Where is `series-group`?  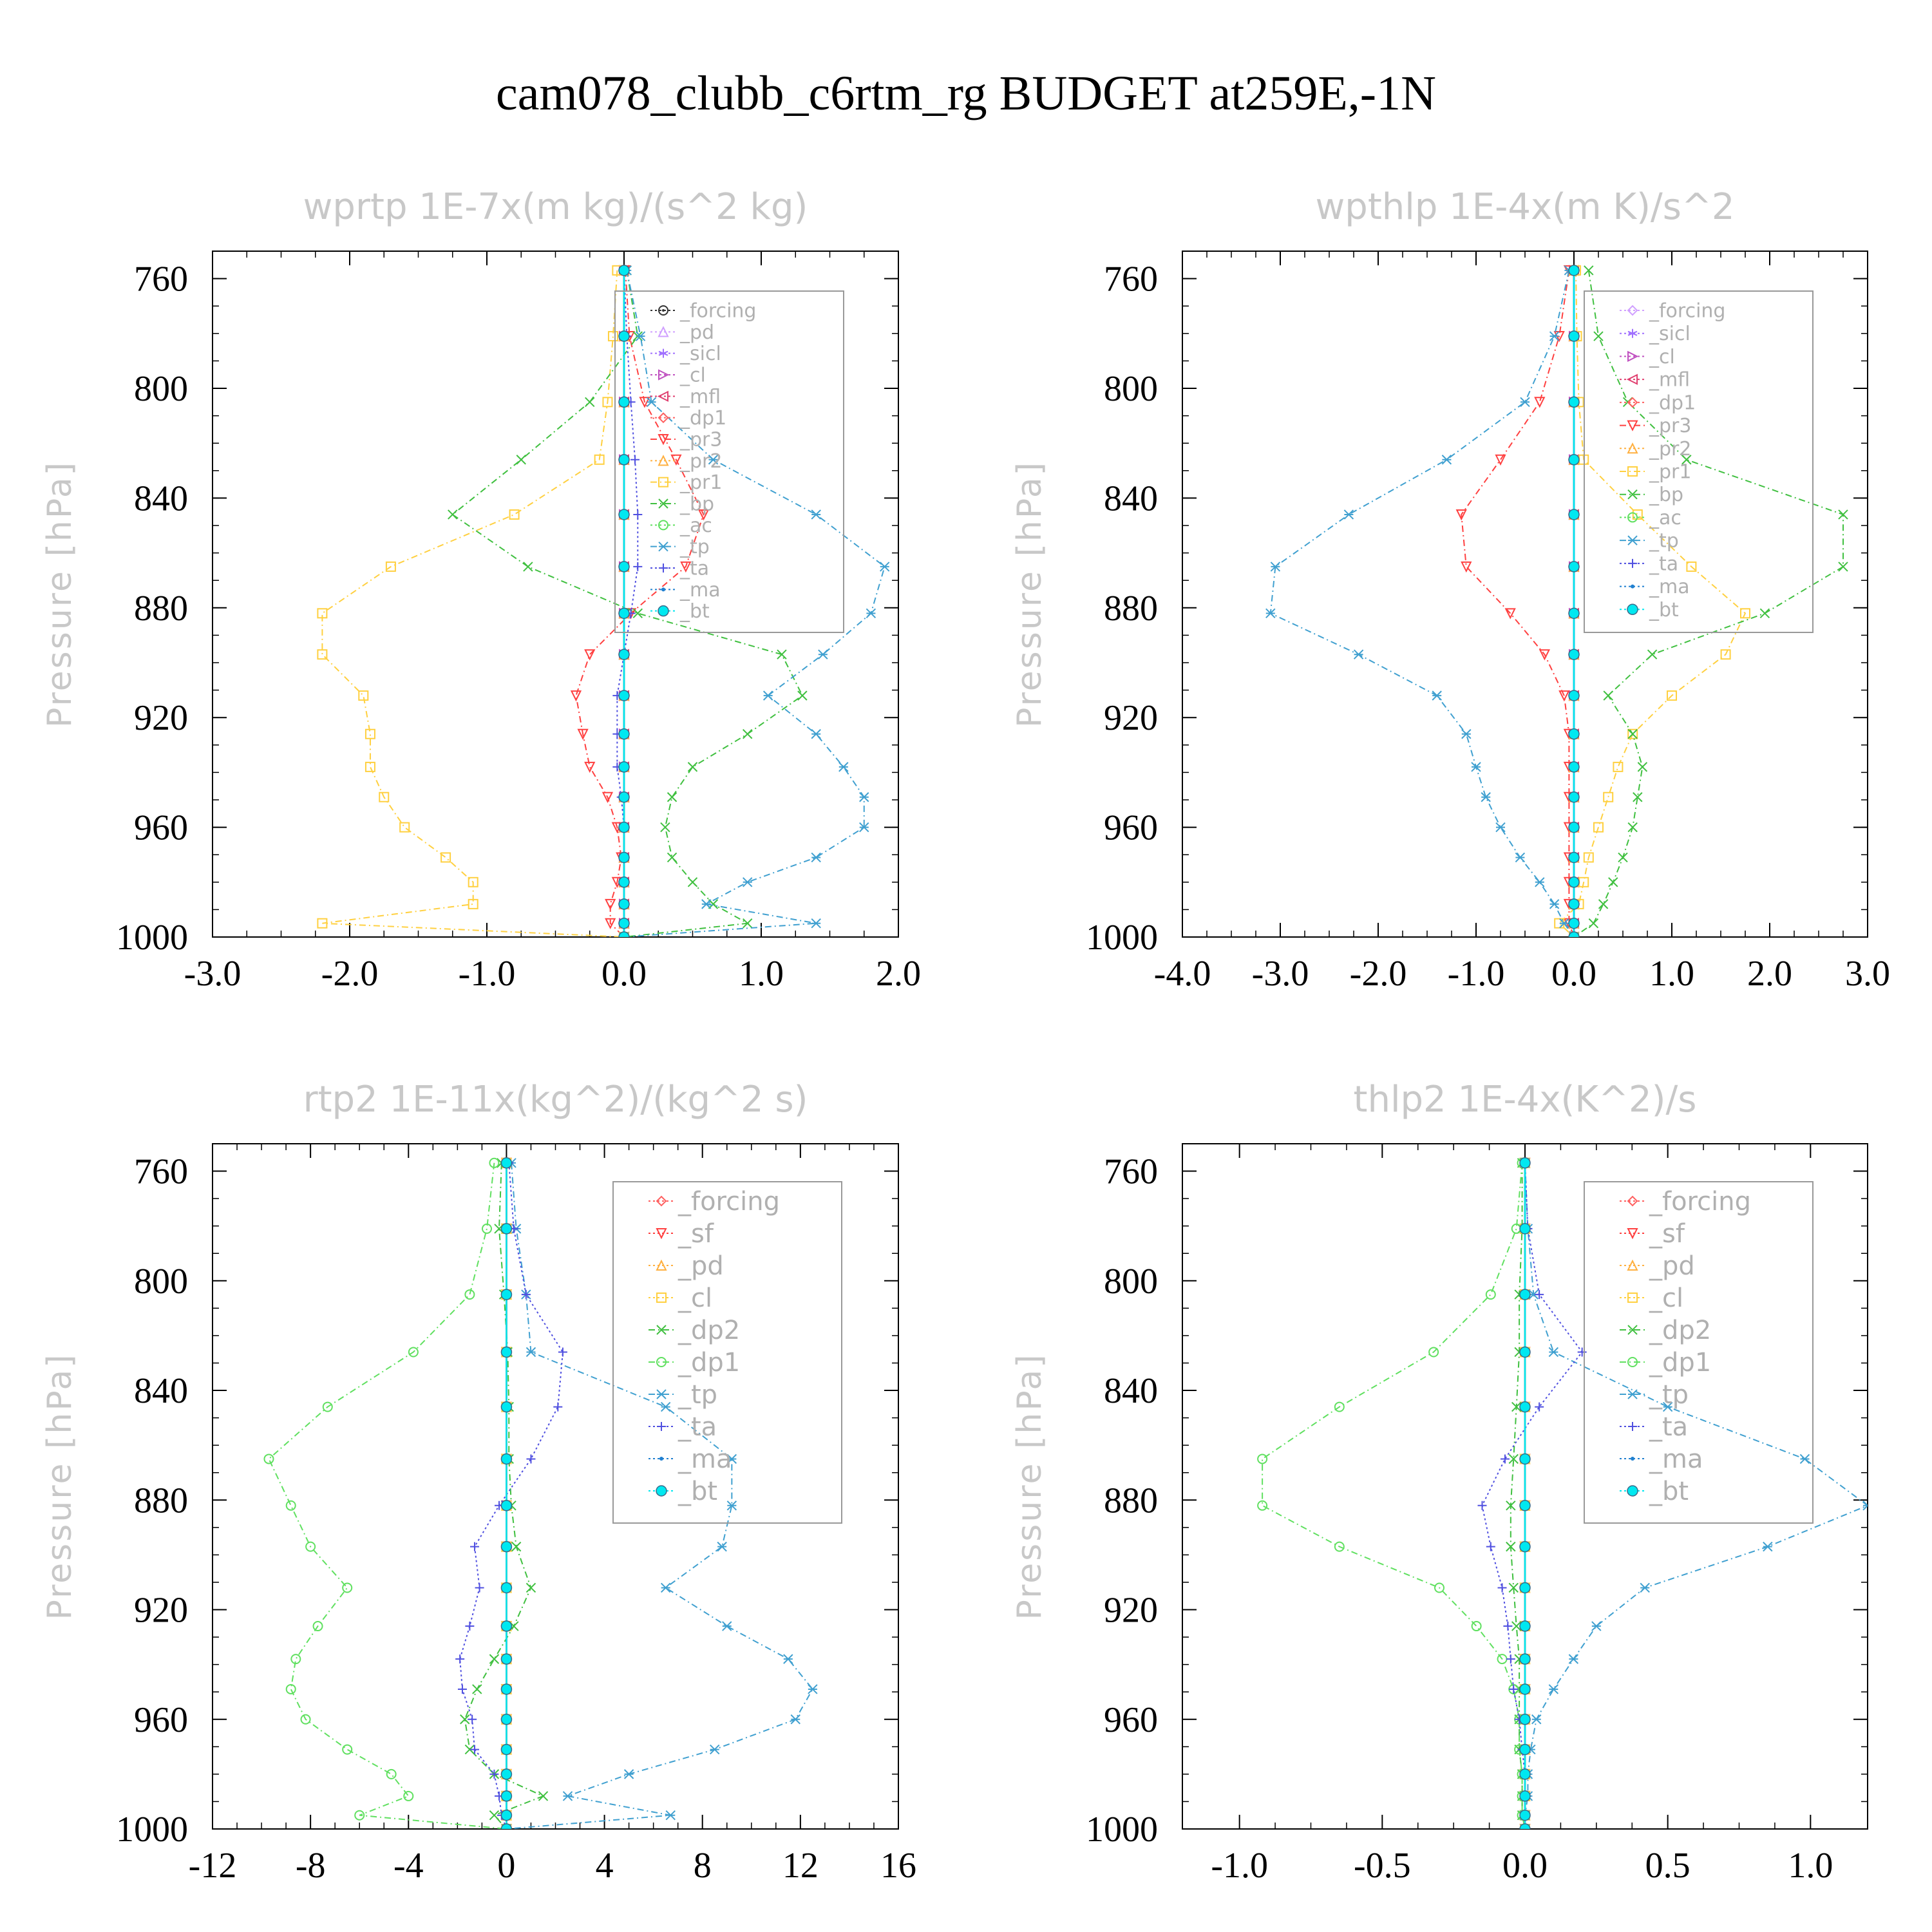
series-group is located at coordinates (540, 1493).